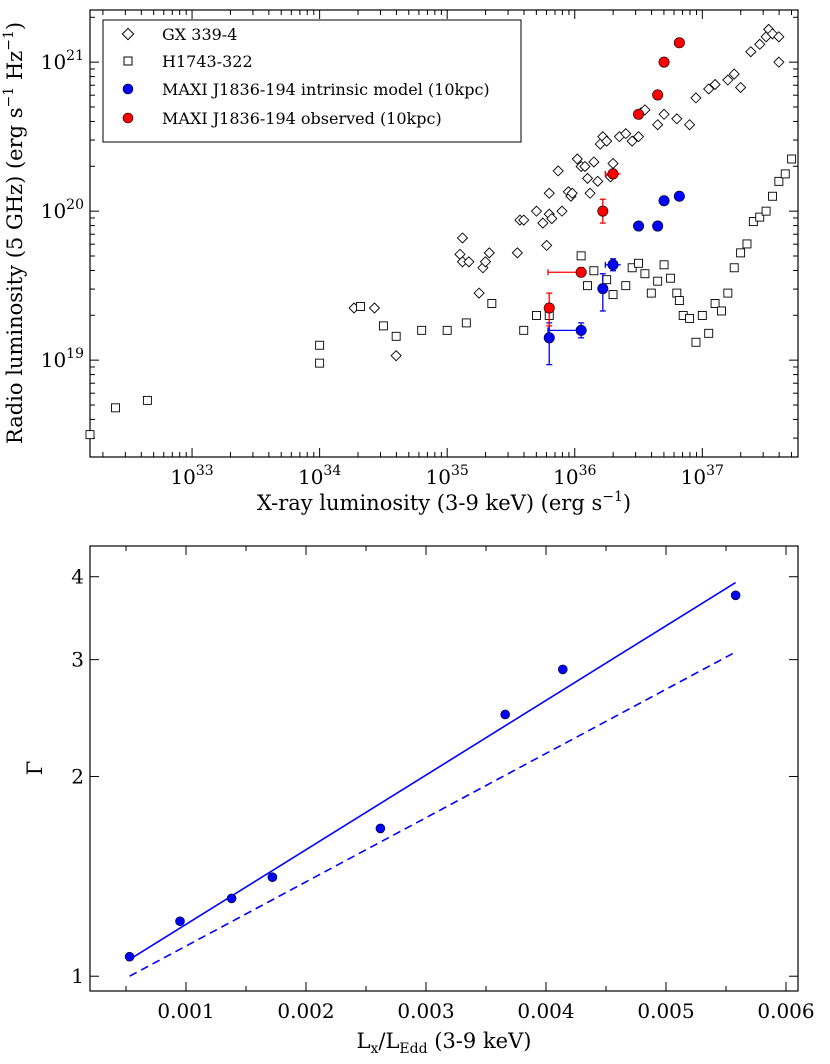  Describe the element at coordinates (128, 34) in the screenshot. I see `legend-diamond-marker` at that location.